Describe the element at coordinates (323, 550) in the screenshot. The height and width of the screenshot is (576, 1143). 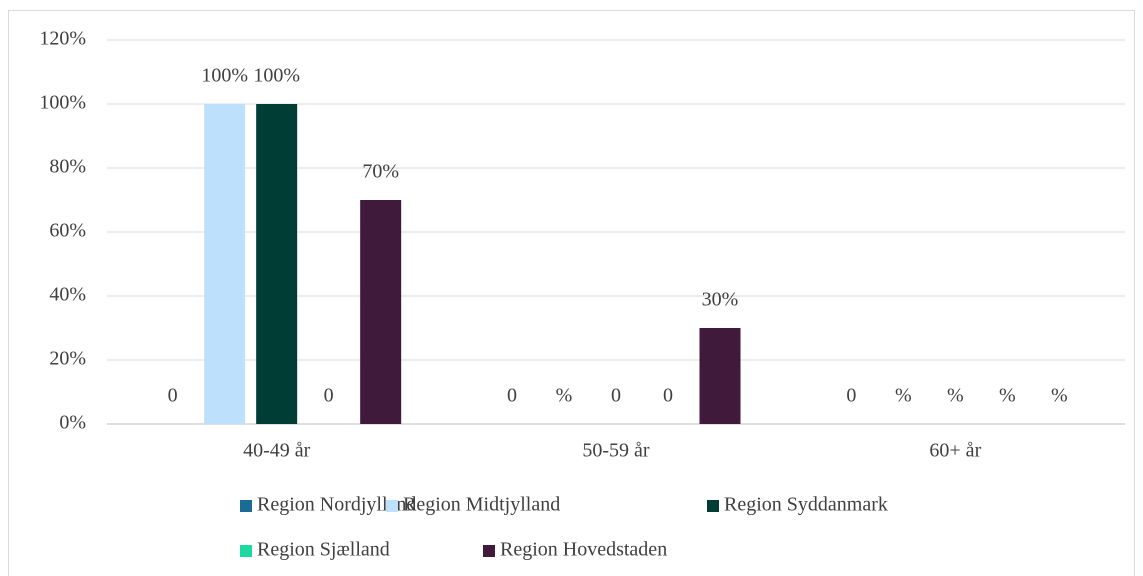
I see `legend-label: Region Sjælland` at that location.